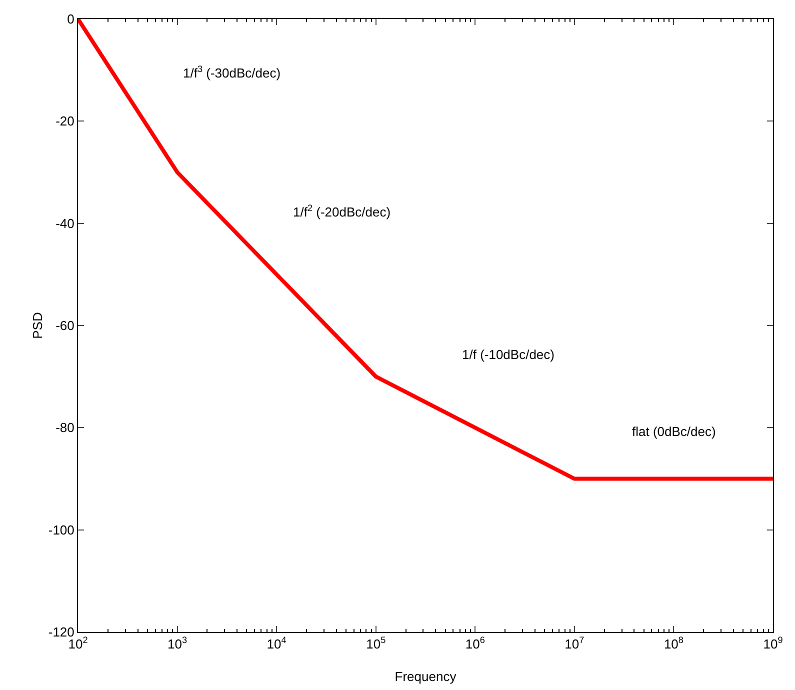 Image resolution: width=795 pixels, height=690 pixels. I want to click on y-tick-label: -20, so click(65, 121).